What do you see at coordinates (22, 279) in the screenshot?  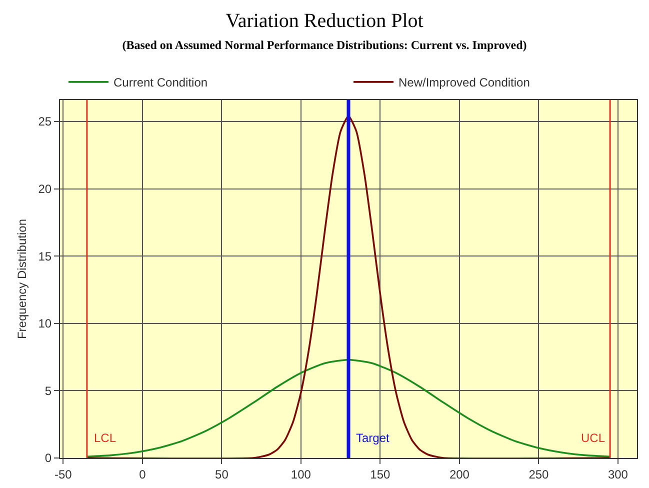 I see `y-axis-title: Frequency Distribution` at bounding box center [22, 279].